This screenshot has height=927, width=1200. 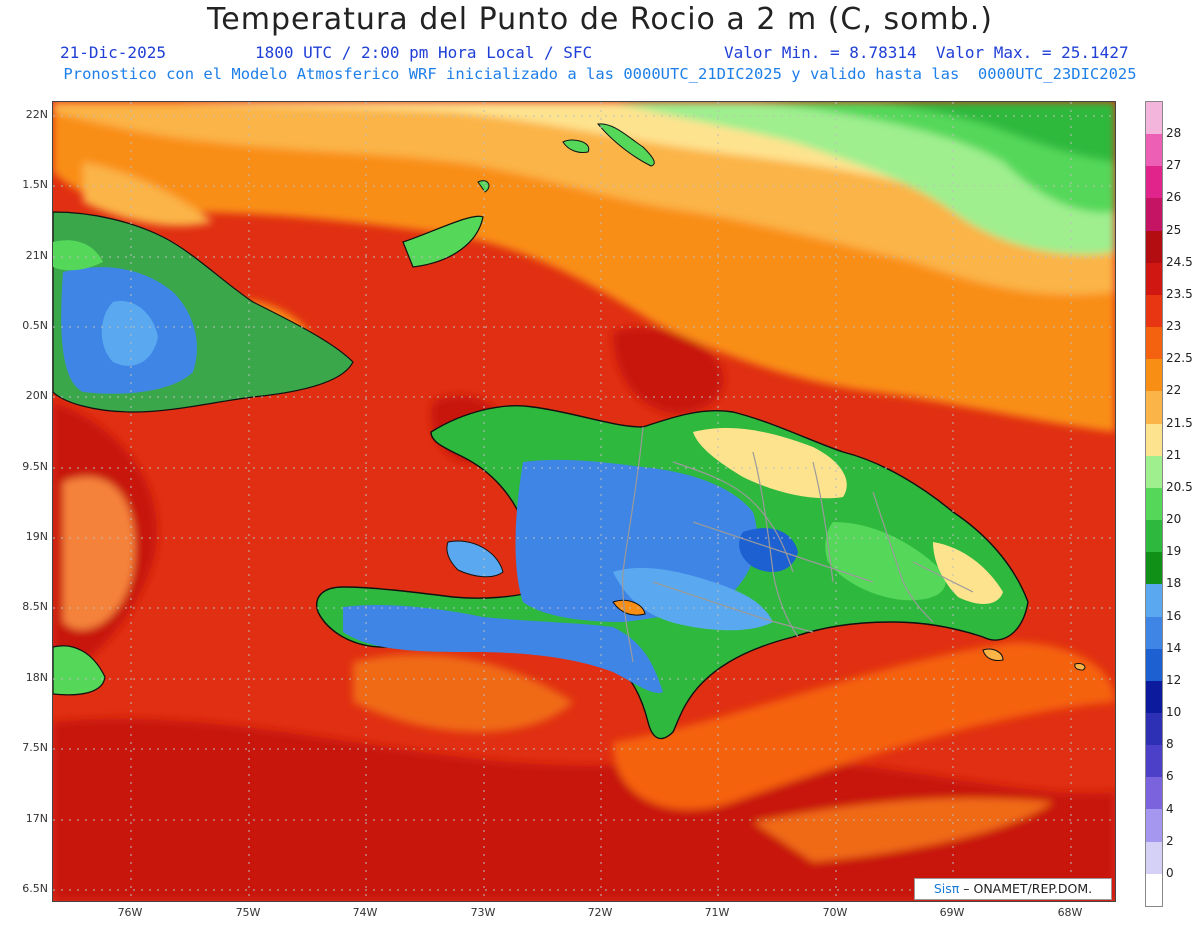 I want to click on credit-box: Sisπ – ONAMET/REP.DOM., so click(x=1013, y=889).